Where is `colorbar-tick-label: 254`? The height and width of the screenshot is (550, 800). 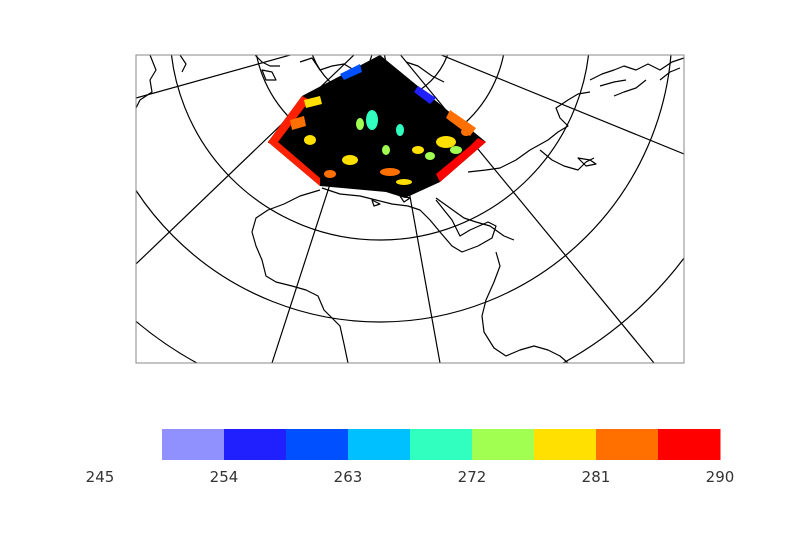
colorbar-tick-label: 254 is located at coordinates (224, 477).